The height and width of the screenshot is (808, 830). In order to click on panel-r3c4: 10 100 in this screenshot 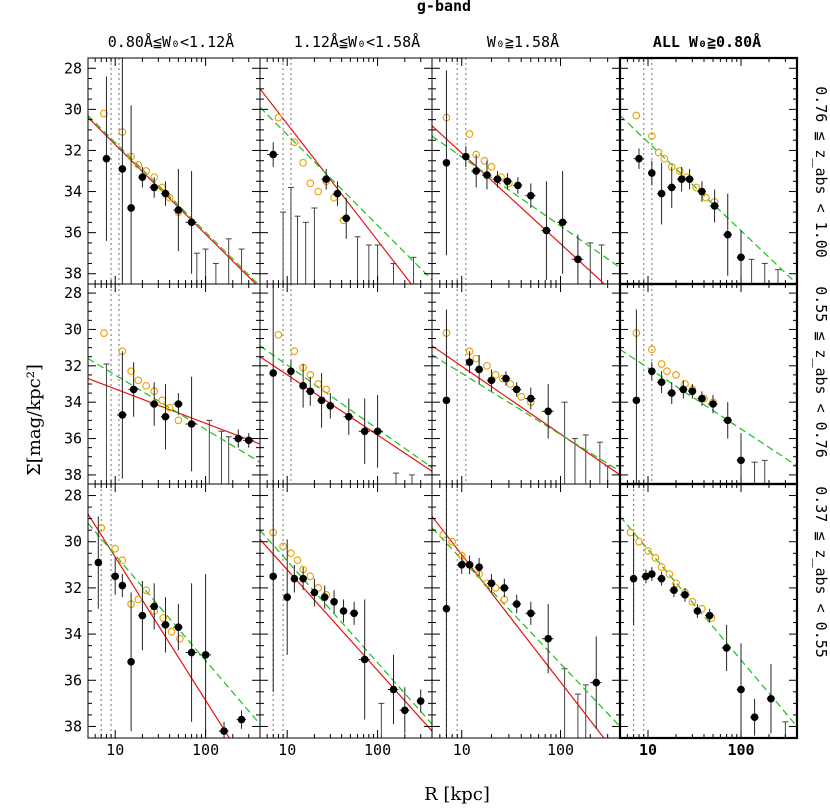, I will do `click(708, 620)`.